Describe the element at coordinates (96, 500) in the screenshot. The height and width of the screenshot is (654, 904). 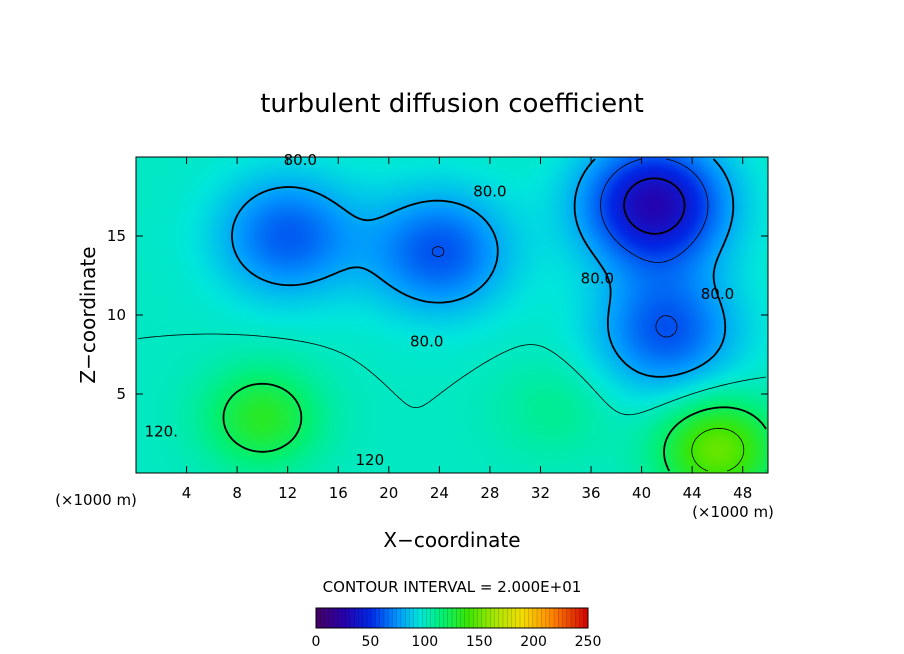
I see `x-unit-left: (×1000 m)` at that location.